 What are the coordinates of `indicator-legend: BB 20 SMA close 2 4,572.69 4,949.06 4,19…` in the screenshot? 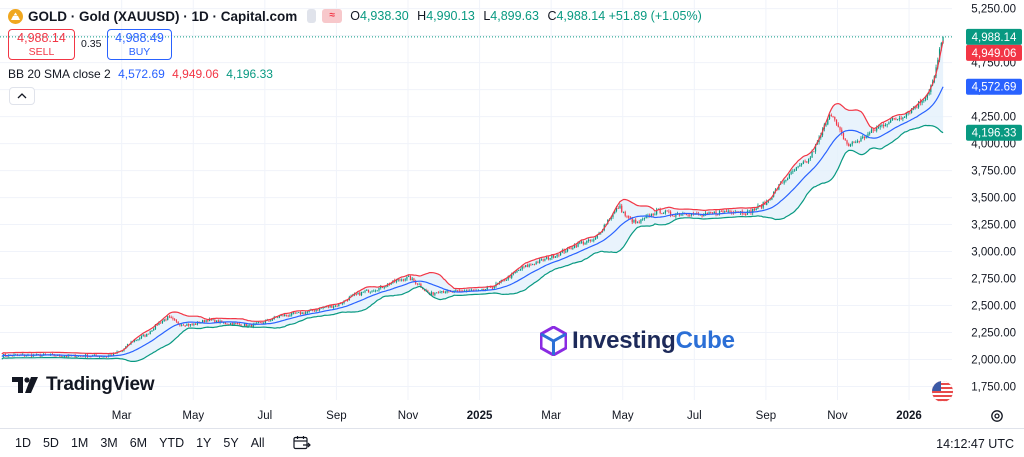 It's located at (140, 74).